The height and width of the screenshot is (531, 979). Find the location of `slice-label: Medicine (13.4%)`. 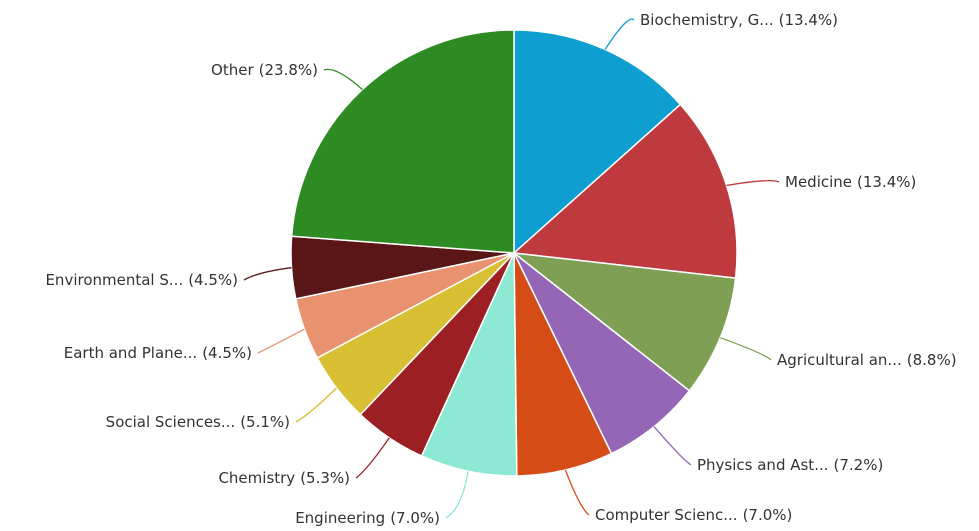

slice-label: Medicine (13.4%) is located at coordinates (850, 182).